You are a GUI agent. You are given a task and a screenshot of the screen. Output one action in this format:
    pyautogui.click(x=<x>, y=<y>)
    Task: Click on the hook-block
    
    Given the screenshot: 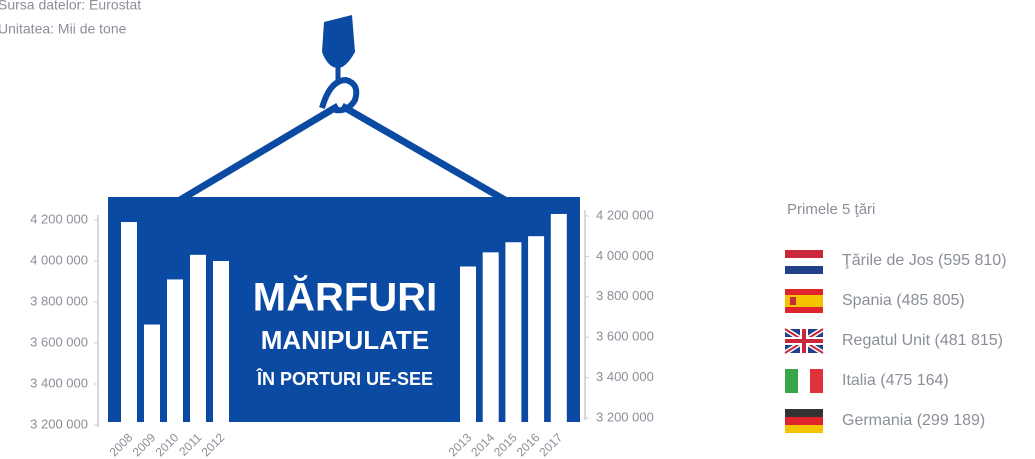 What is the action you would take?
    pyautogui.click(x=338, y=41)
    